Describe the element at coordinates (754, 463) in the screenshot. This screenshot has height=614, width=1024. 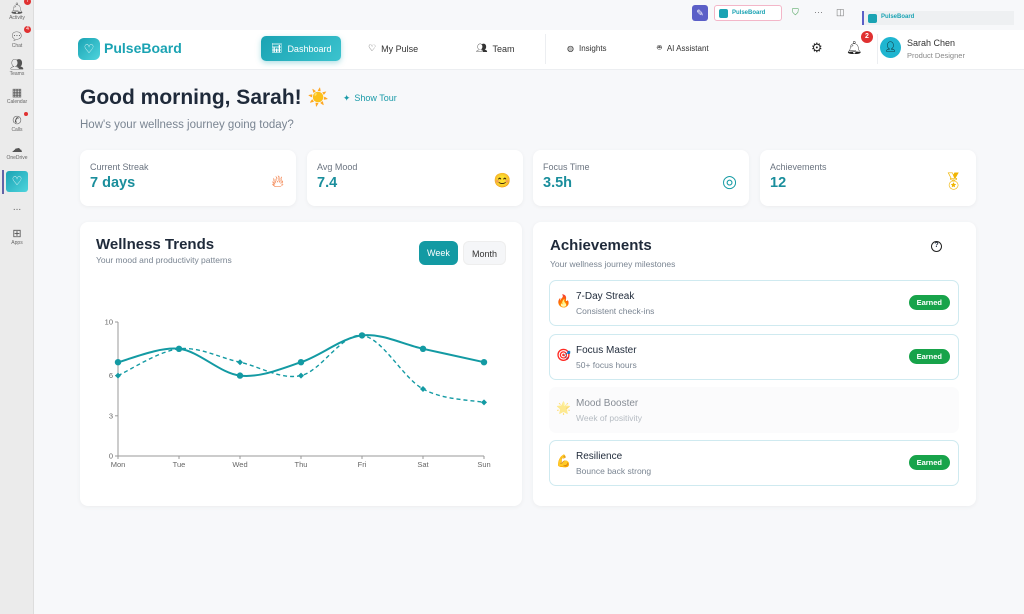
I see `achievement-item: 💪 Resilience Bounce back strong Earned` at that location.